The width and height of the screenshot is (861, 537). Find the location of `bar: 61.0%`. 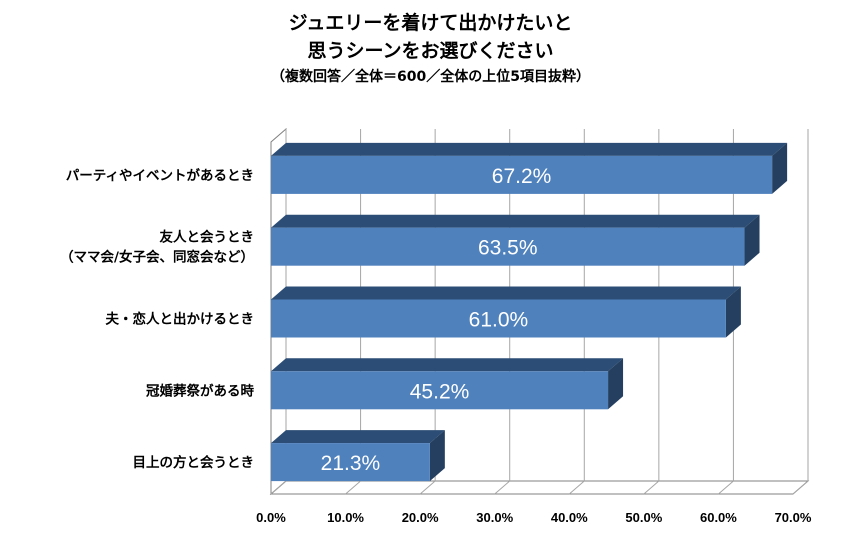

bar: 61.0% is located at coordinates (506, 312).